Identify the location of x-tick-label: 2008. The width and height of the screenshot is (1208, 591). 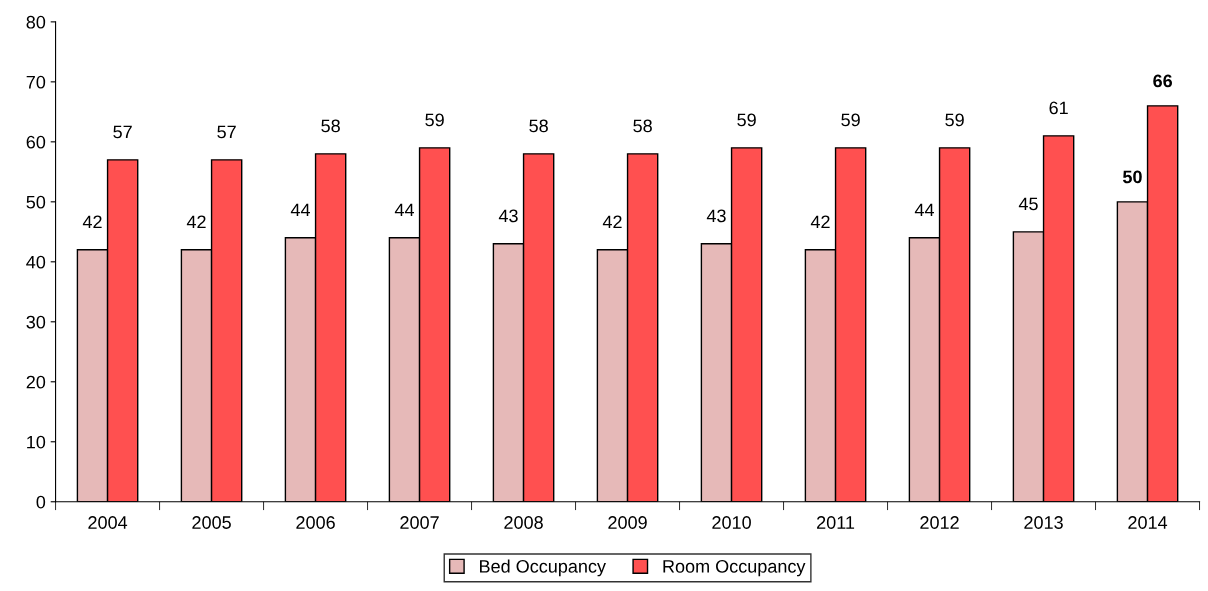
(523, 522).